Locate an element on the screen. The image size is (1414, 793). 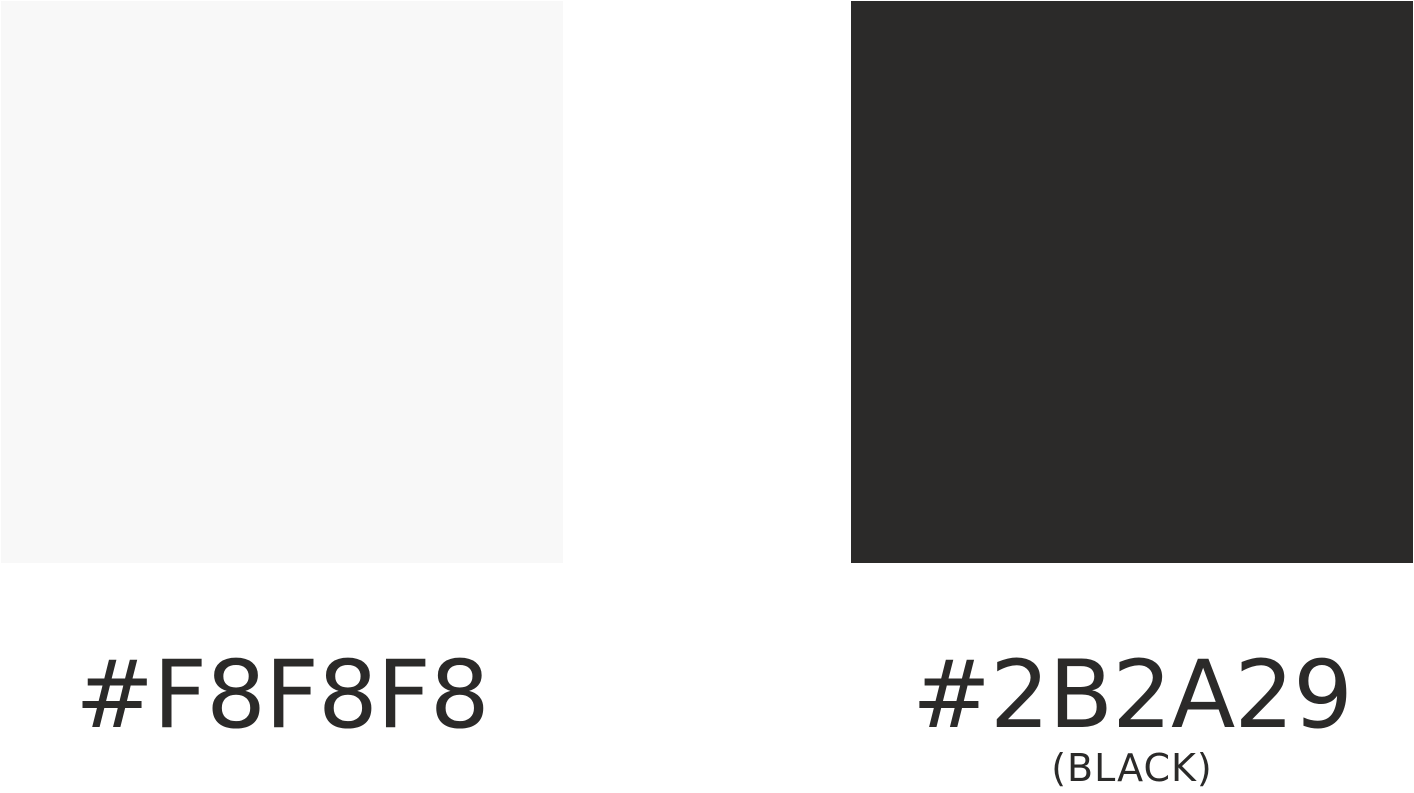
swatch-caption-dark: #2B2A29 (BLACK) is located at coordinates (1132, 714).